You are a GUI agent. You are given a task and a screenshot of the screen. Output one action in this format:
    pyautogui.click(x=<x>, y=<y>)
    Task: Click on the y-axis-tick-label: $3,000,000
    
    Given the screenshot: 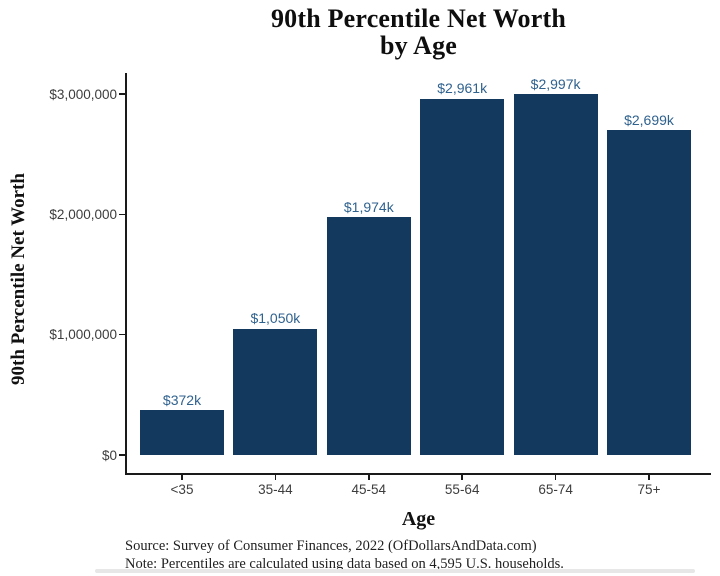 What is the action you would take?
    pyautogui.click(x=83, y=94)
    